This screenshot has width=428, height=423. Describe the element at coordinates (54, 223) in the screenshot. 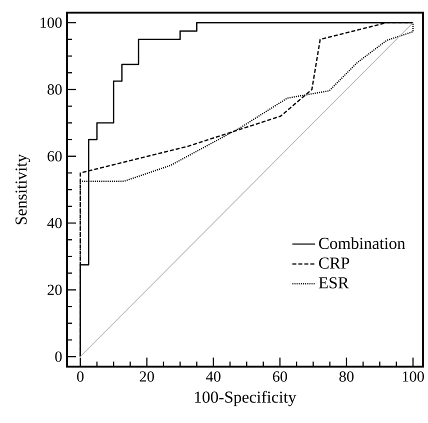

I see `y-tick-label: 40` at that location.